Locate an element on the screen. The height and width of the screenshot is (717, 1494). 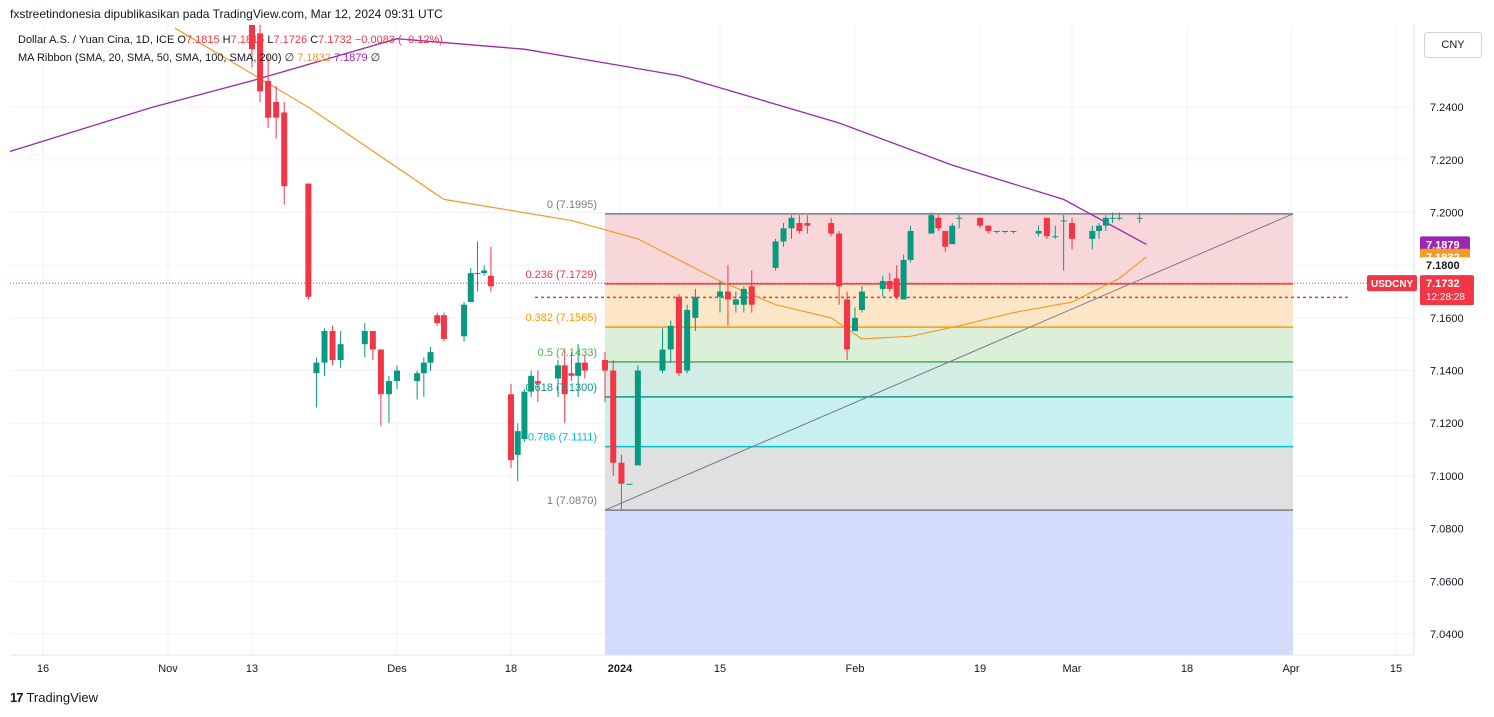
time-tick-label: 2024 is located at coordinates (620, 669).